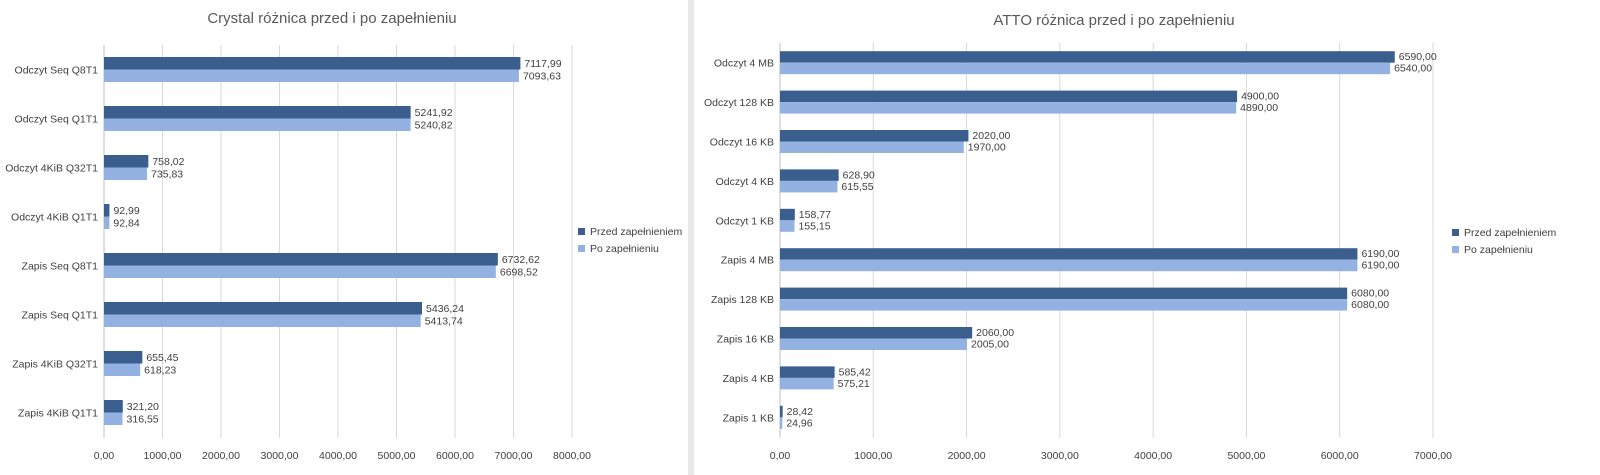 The height and width of the screenshot is (475, 1600). What do you see at coordinates (113, 418) in the screenshot?
I see `crystal-bar-po-zapis-4kib-q1t1` at bounding box center [113, 418].